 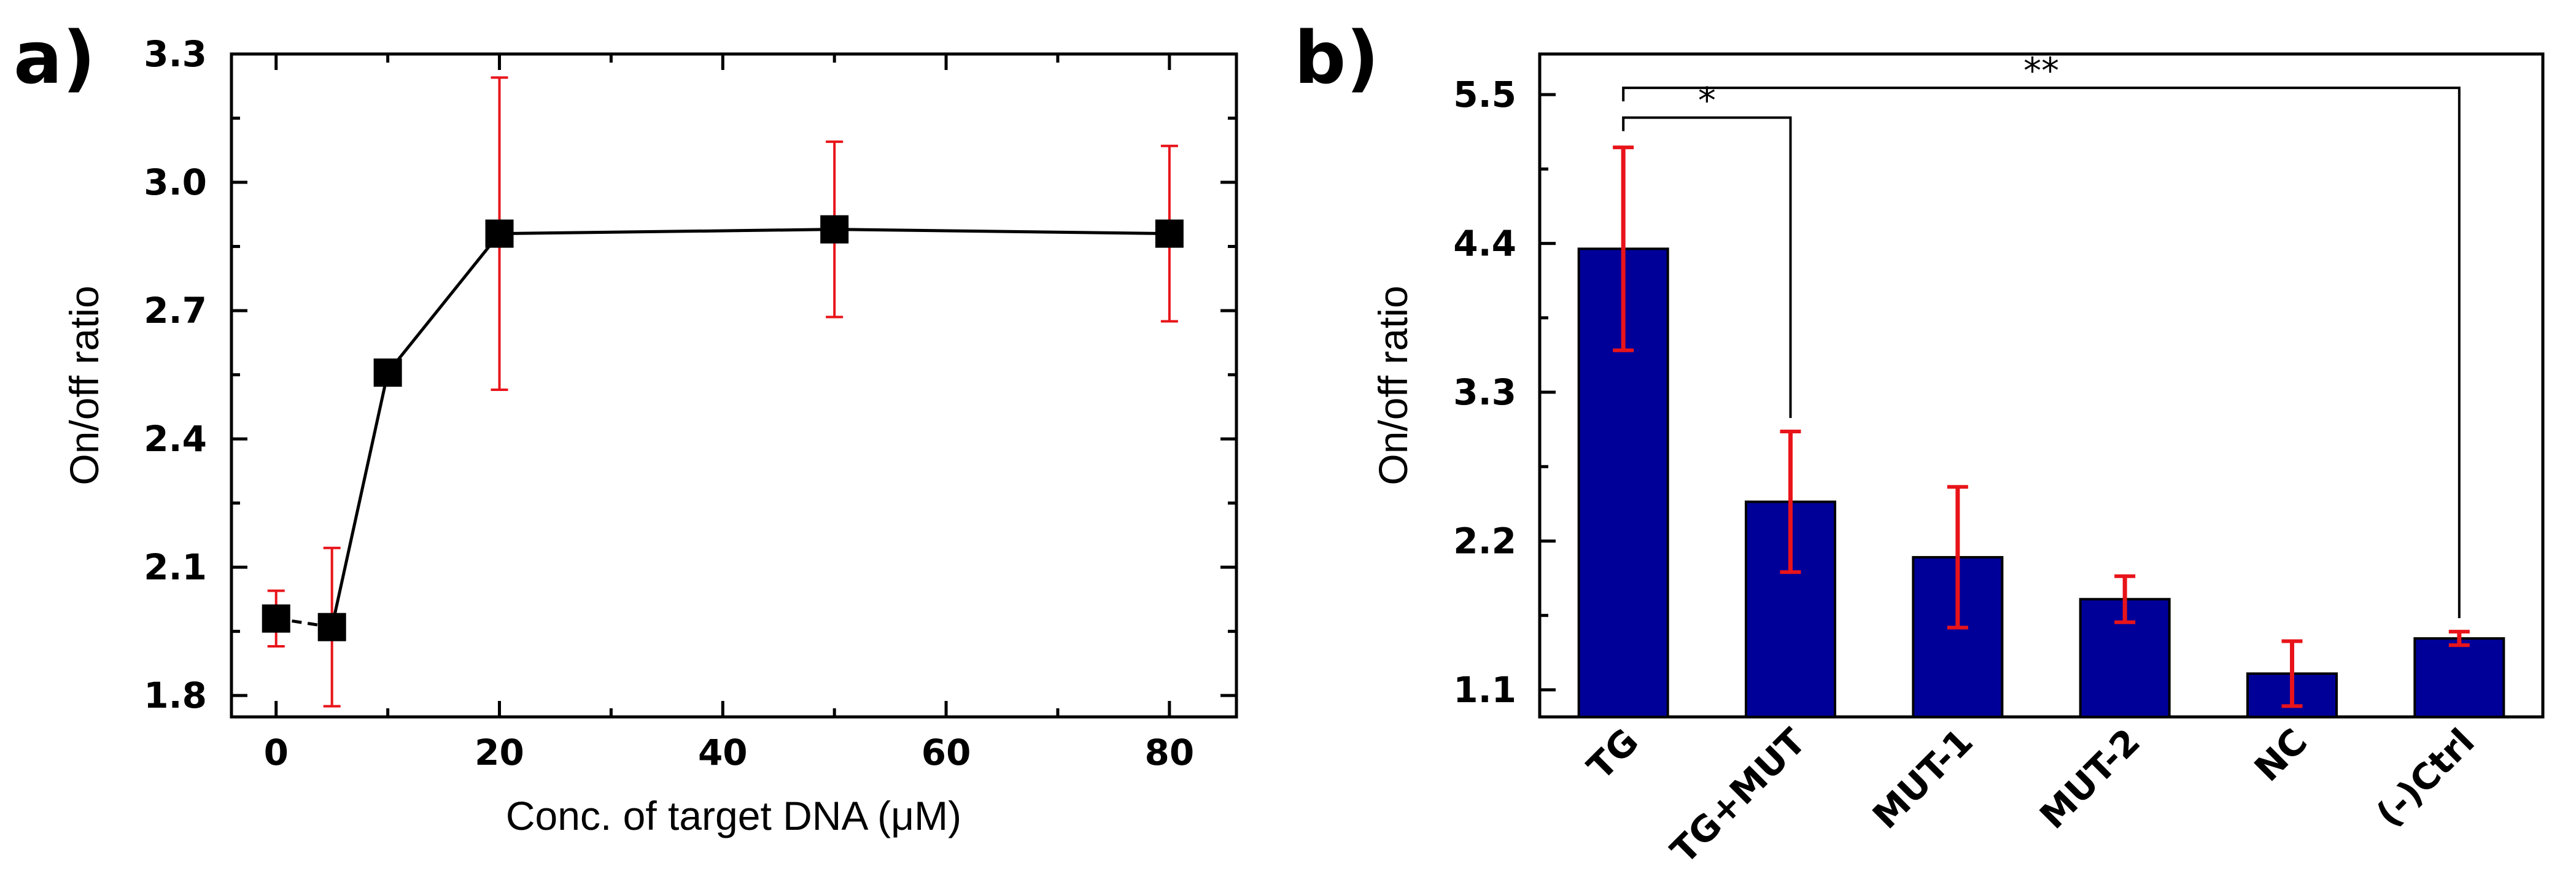 What do you see at coordinates (2041, 70) in the screenshot?
I see `panel-b-significance-label: **` at bounding box center [2041, 70].